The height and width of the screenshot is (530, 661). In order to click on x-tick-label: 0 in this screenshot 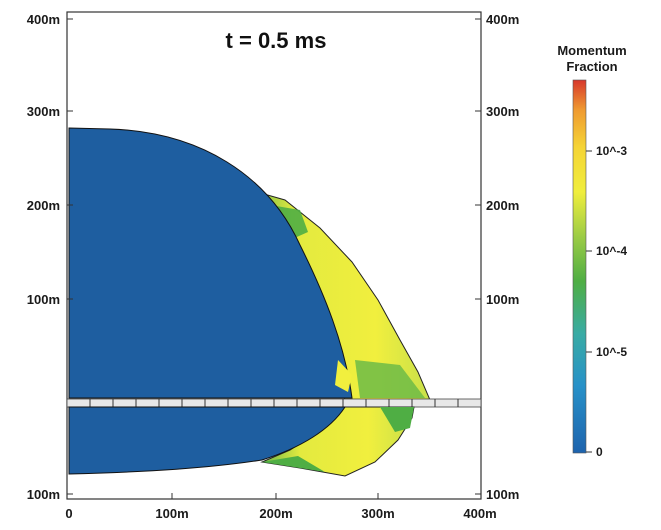, I will do `click(68, 513)`.